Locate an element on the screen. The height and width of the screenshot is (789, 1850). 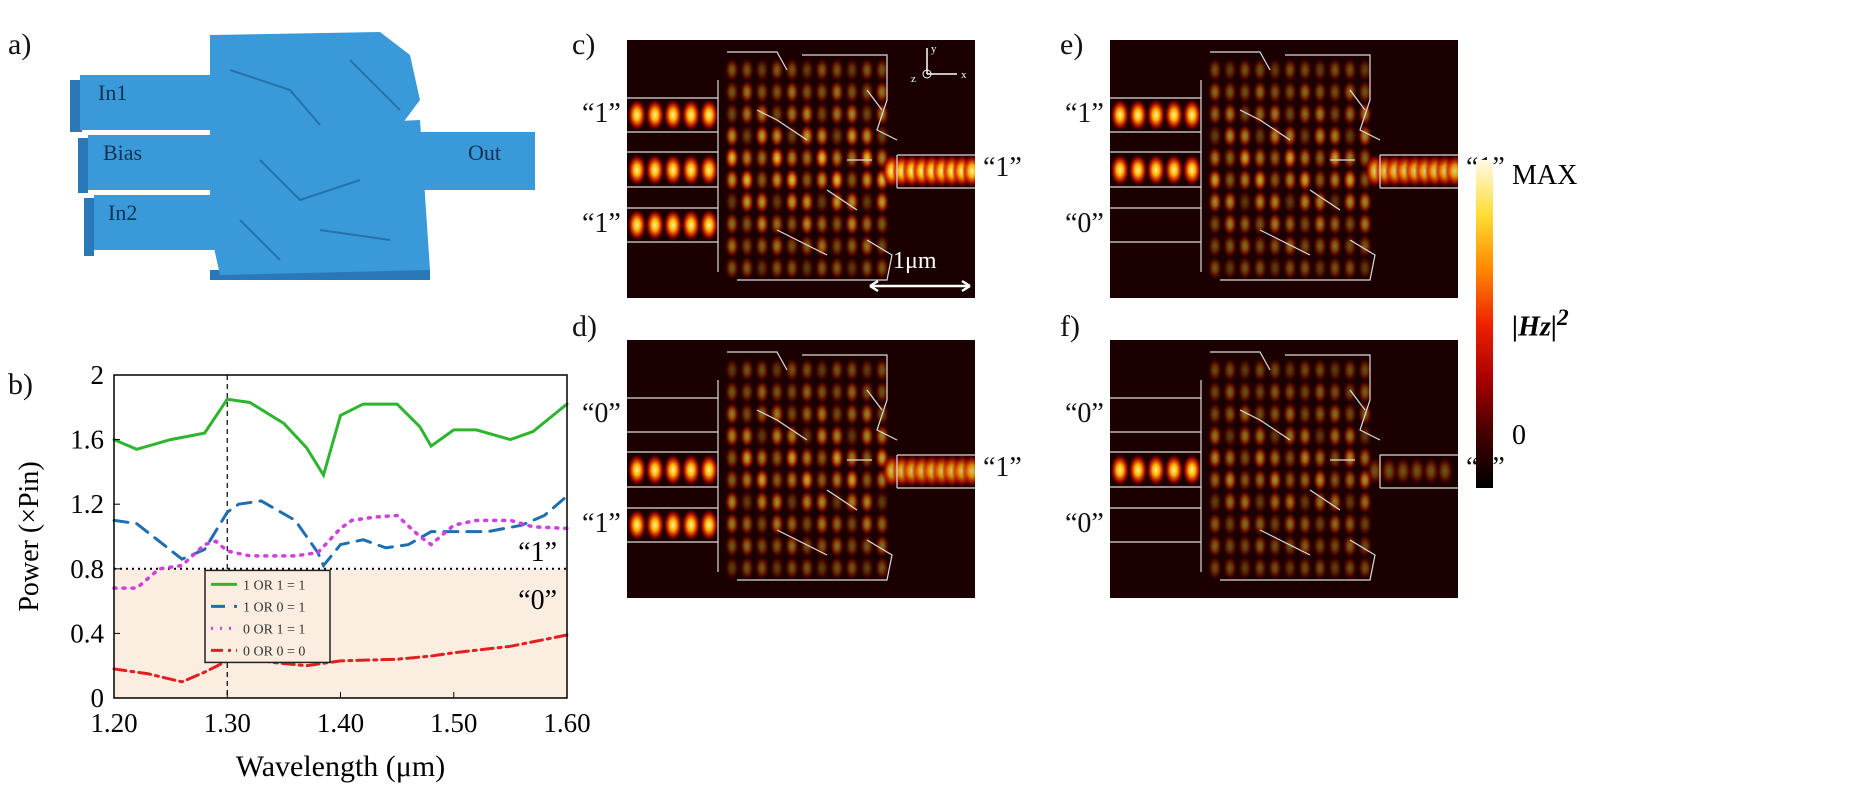
y-tick-label: 1.2 is located at coordinates (87, 504).